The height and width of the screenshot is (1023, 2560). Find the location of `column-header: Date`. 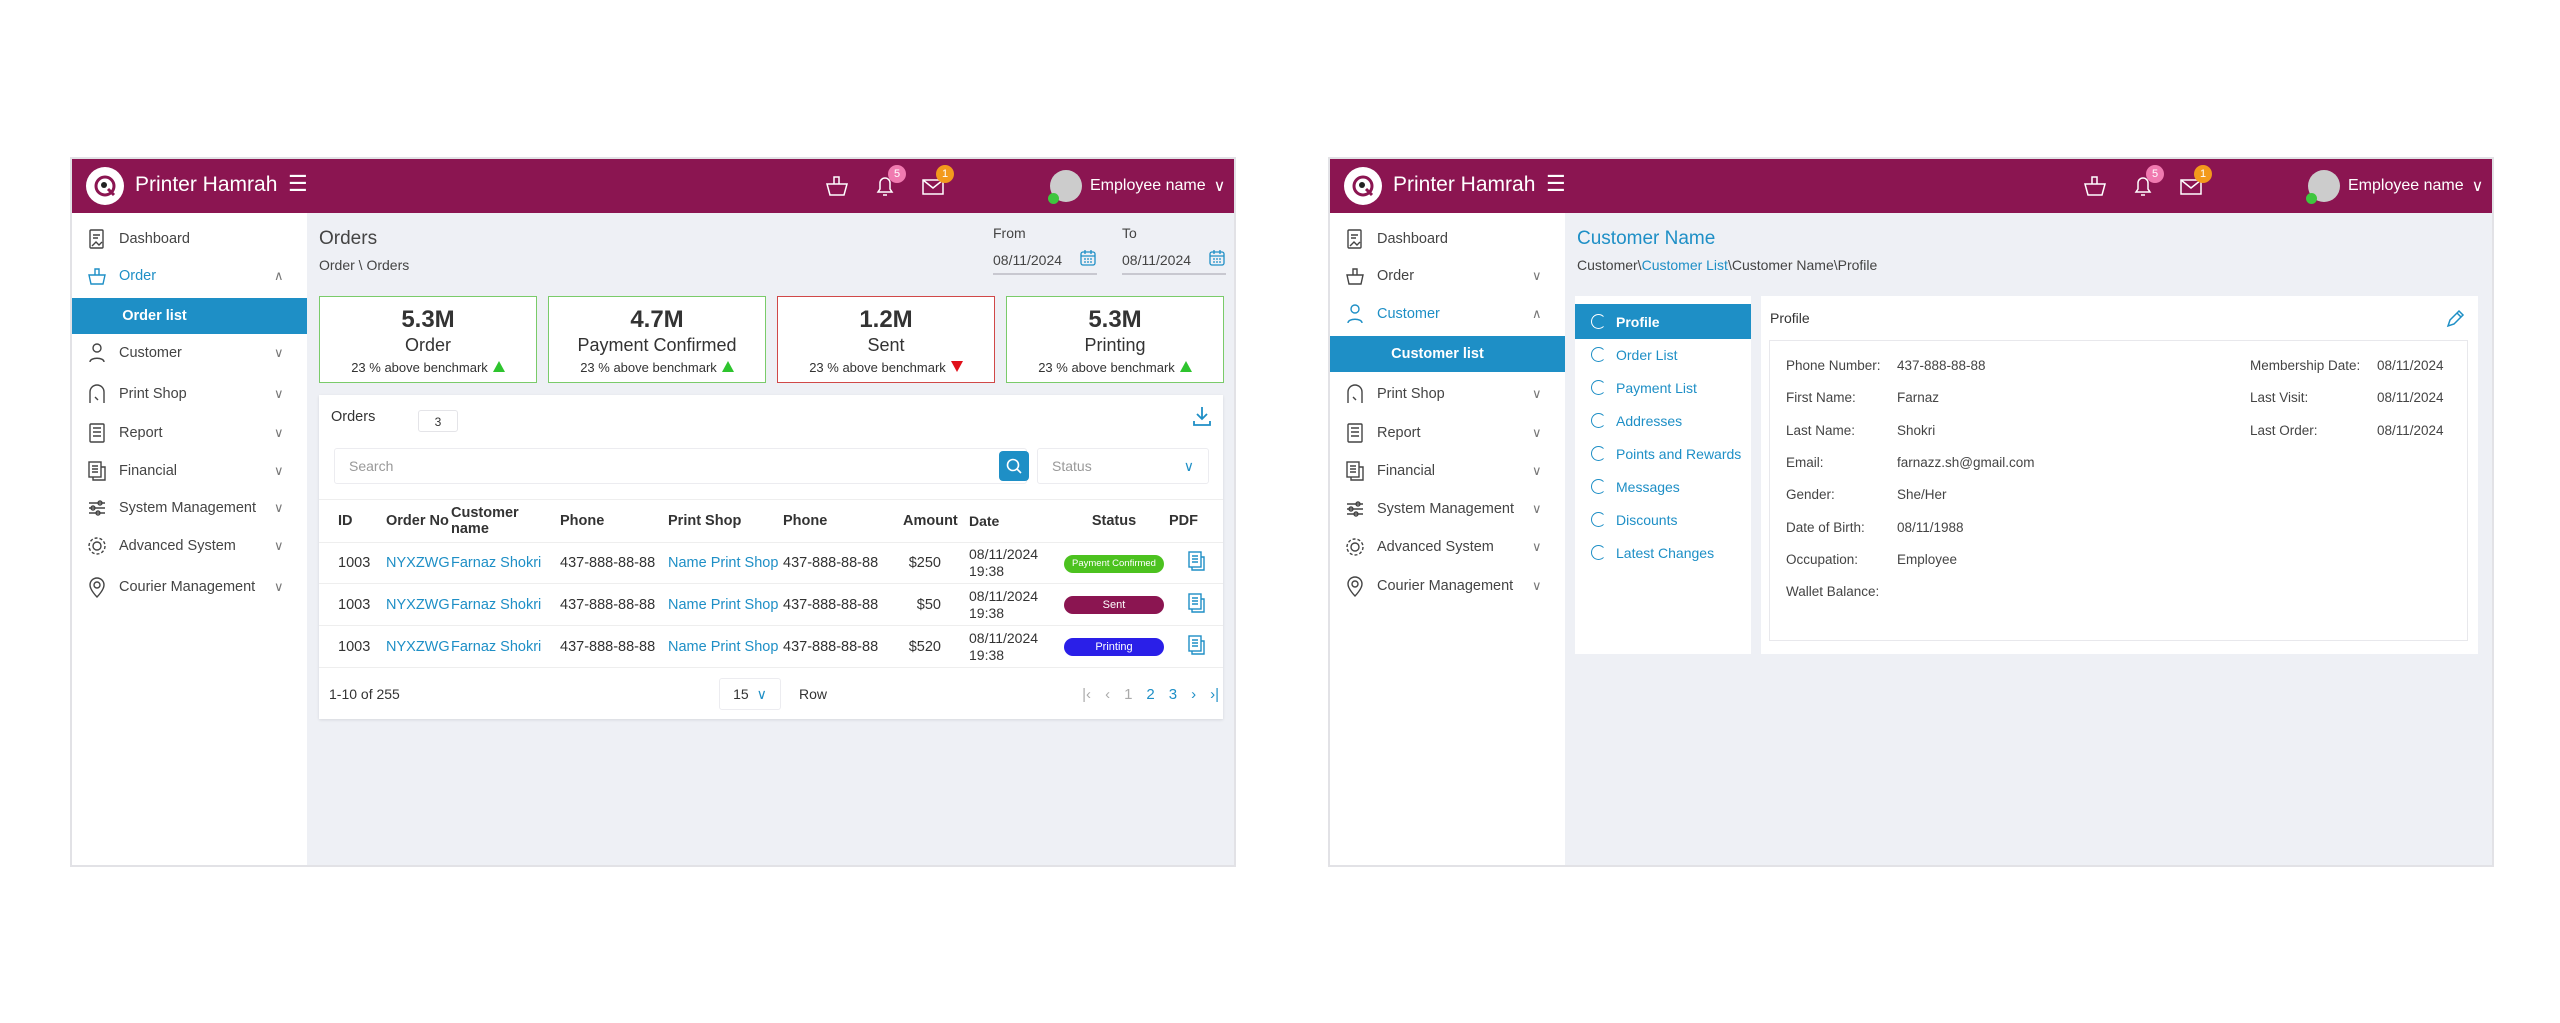

column-header: Date is located at coordinates (984, 520).